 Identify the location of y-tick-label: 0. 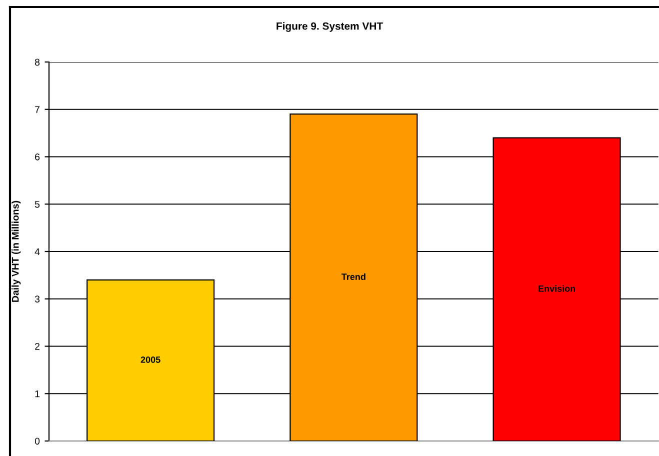
(37, 441).